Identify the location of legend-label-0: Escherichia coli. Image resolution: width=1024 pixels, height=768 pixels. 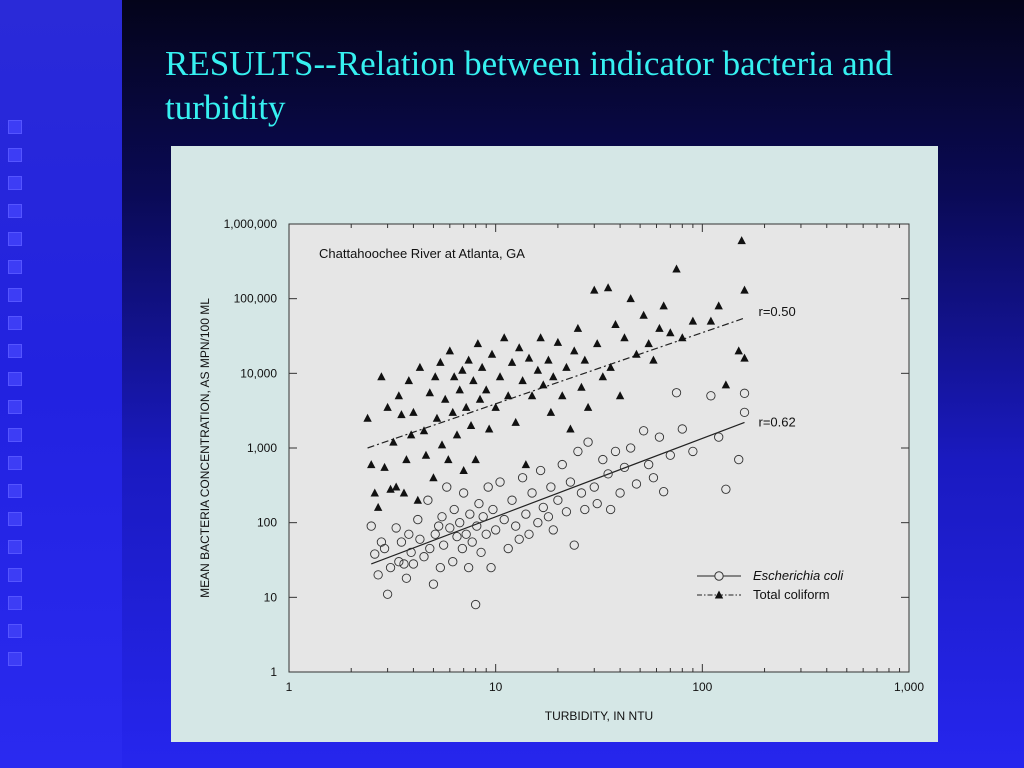
(798, 575).